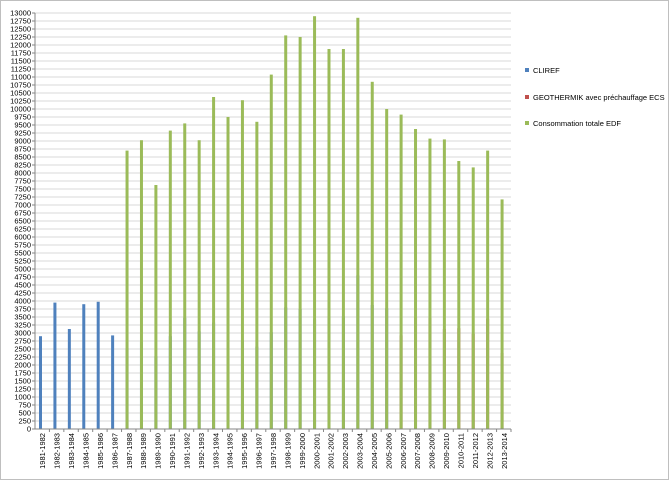  Describe the element at coordinates (22, 397) in the screenshot. I see `y-tick-label: 1000` at that location.